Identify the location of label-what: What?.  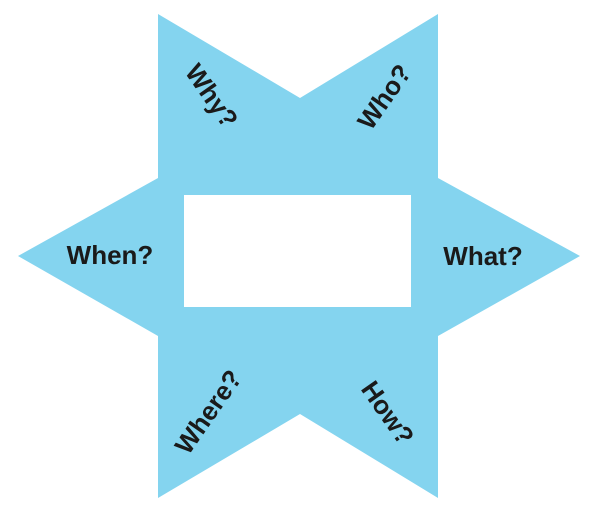
(482, 256).